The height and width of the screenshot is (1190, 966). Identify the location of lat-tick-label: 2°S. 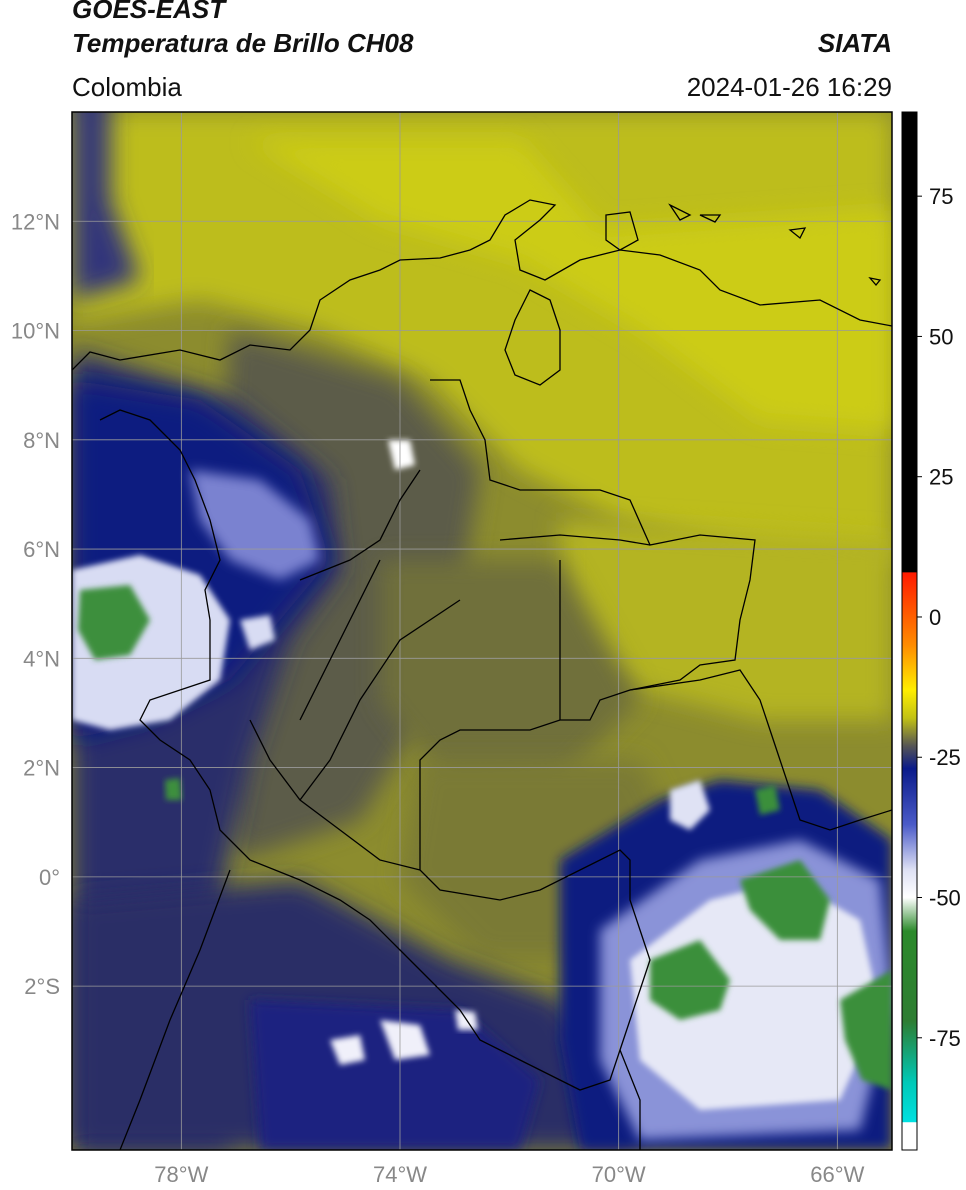
(42, 986).